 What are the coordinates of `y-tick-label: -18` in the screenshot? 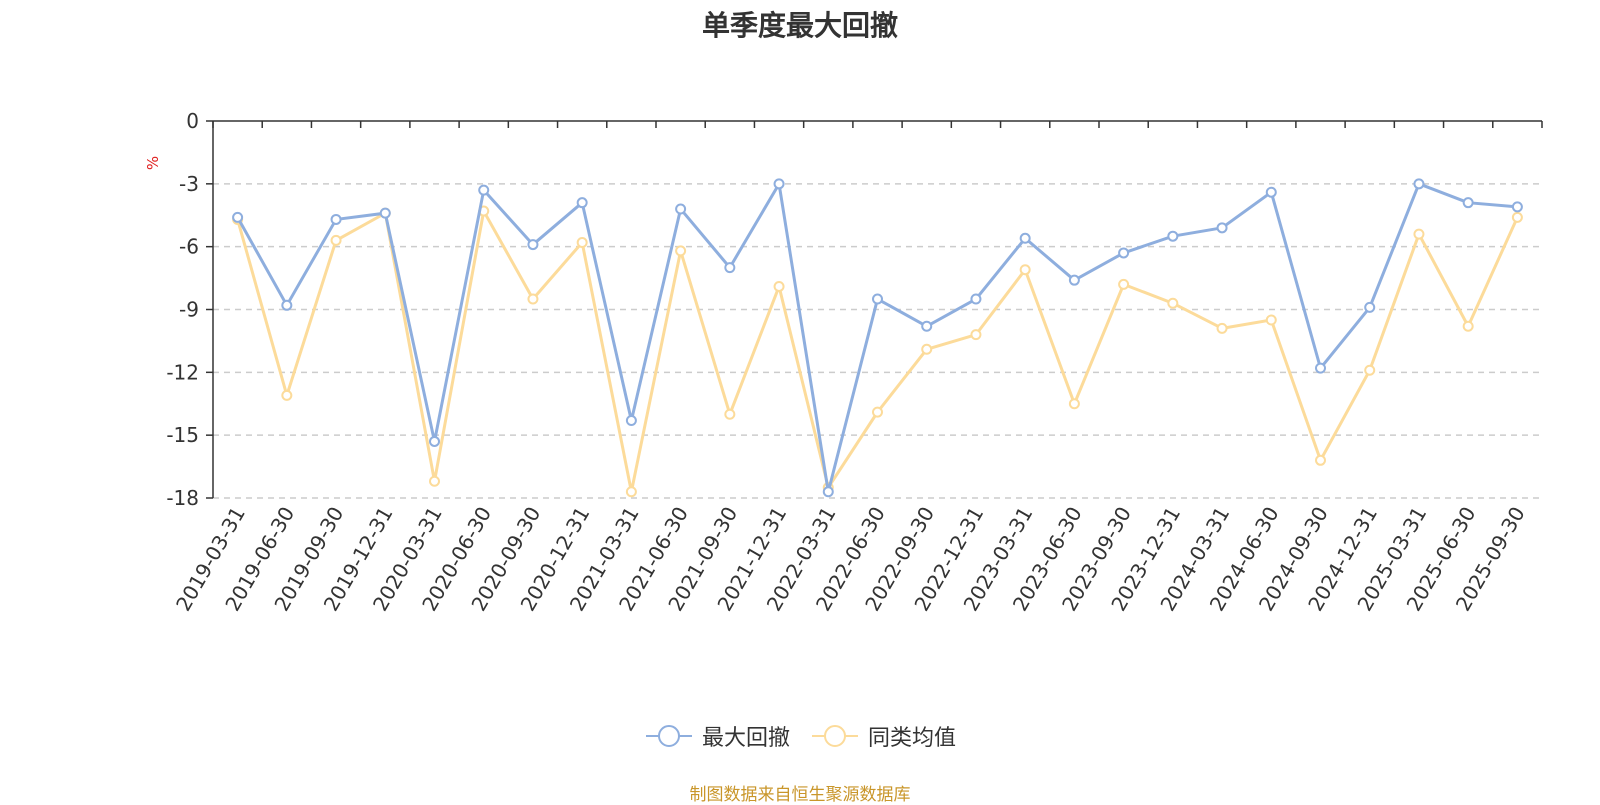 It's located at (182, 498).